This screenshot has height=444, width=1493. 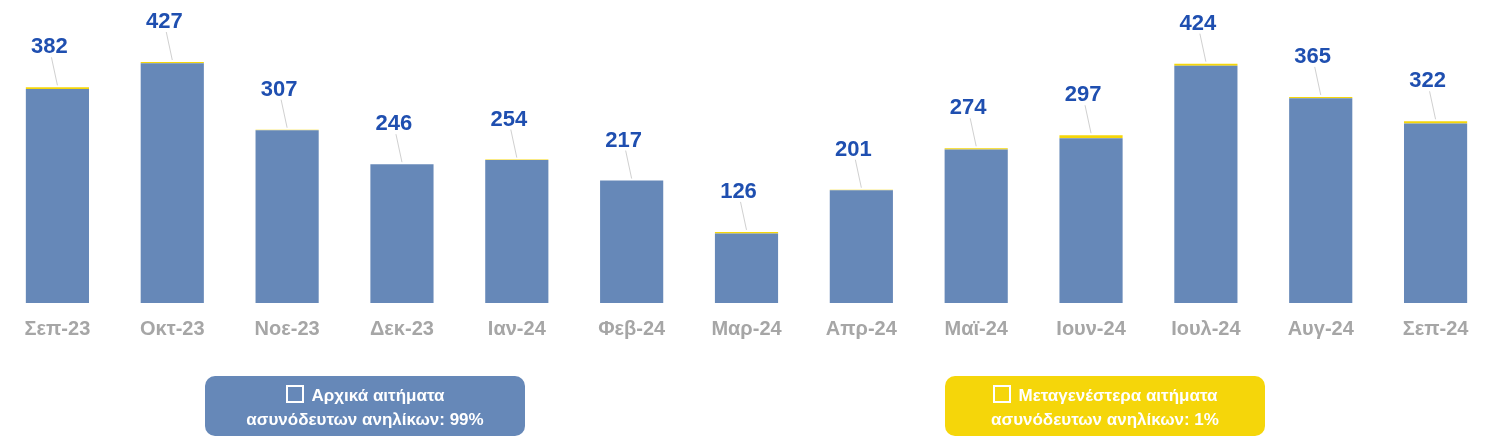 What do you see at coordinates (738, 190) in the screenshot?
I see `annotation: 126` at bounding box center [738, 190].